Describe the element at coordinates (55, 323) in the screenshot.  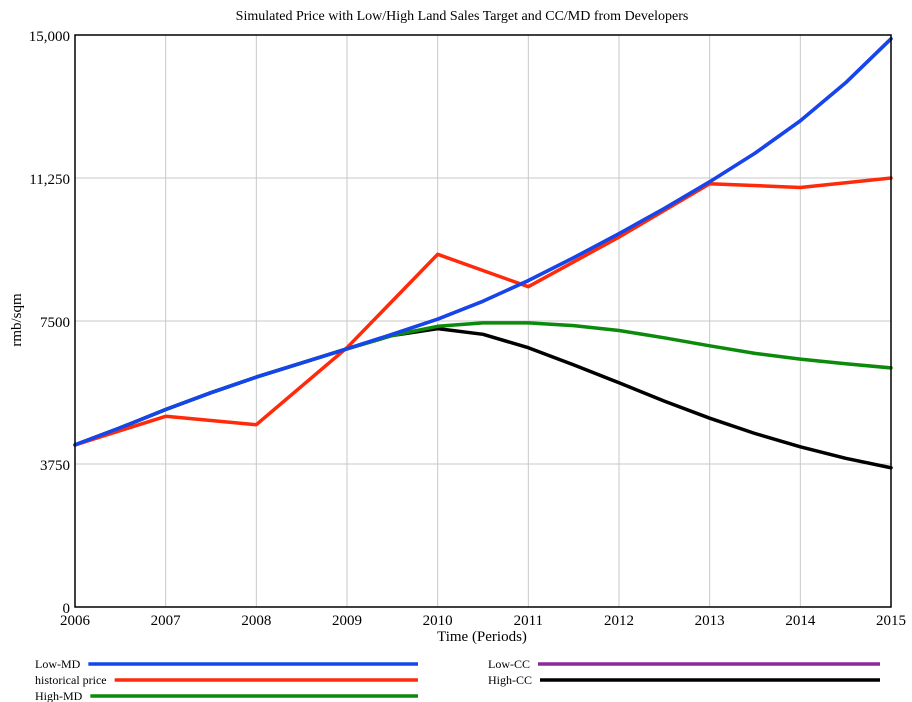
I see `y-tick-label: 7500` at that location.